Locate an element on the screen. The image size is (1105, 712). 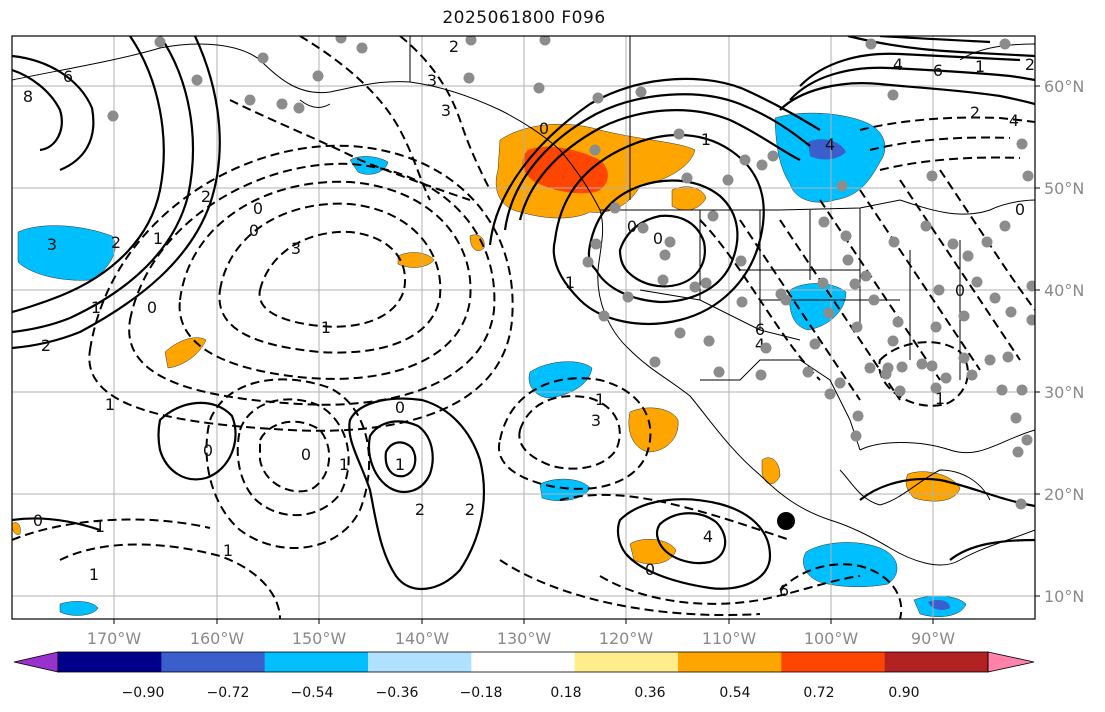
lon-label: 120°W is located at coordinates (626, 638).